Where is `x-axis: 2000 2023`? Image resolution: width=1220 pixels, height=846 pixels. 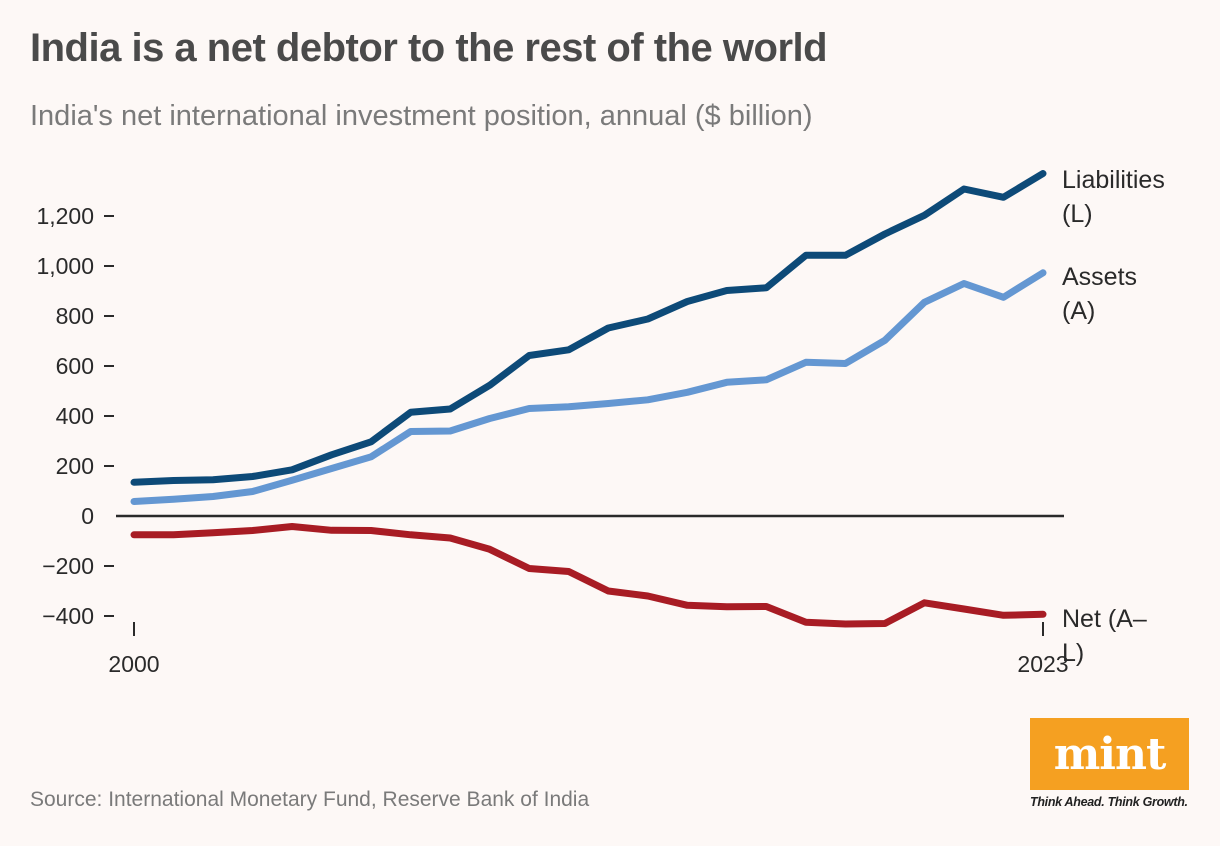
x-axis: 2000 2023 is located at coordinates (588, 649).